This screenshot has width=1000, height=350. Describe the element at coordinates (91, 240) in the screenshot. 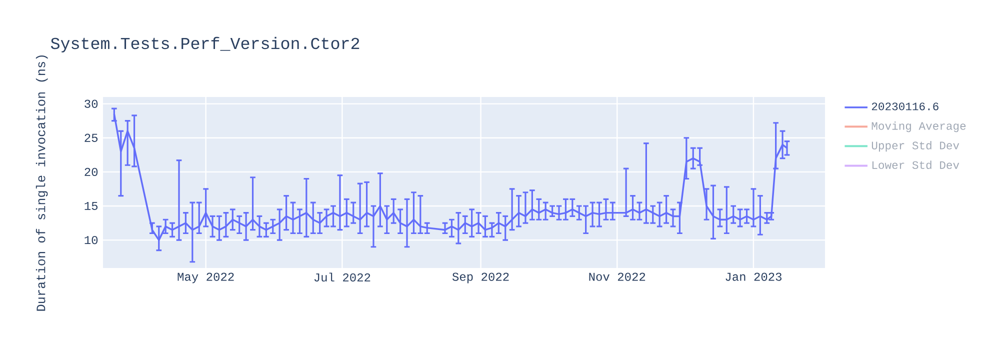

I see `y-tick-label: 10` at that location.